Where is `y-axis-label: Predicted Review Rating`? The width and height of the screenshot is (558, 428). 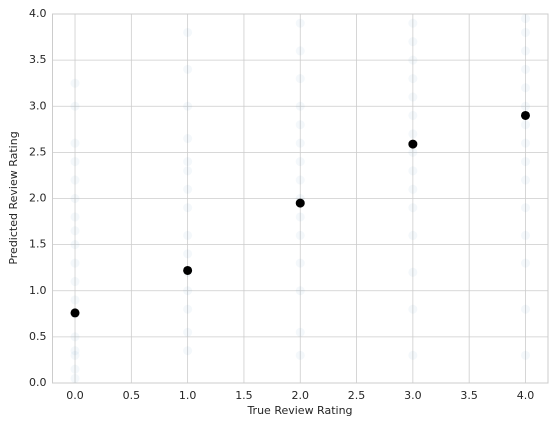 y-axis-label: Predicted Review Rating is located at coordinates (13, 197).